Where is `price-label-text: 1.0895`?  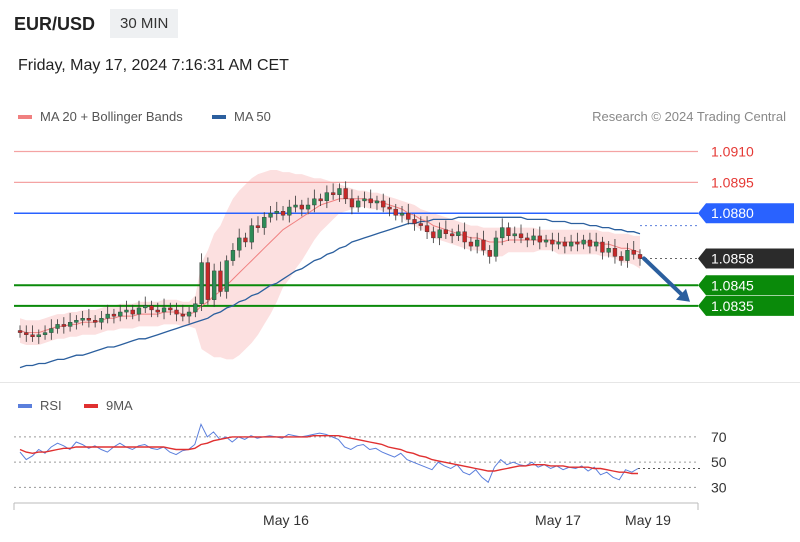
price-label-text: 1.0895 is located at coordinates (732, 182).